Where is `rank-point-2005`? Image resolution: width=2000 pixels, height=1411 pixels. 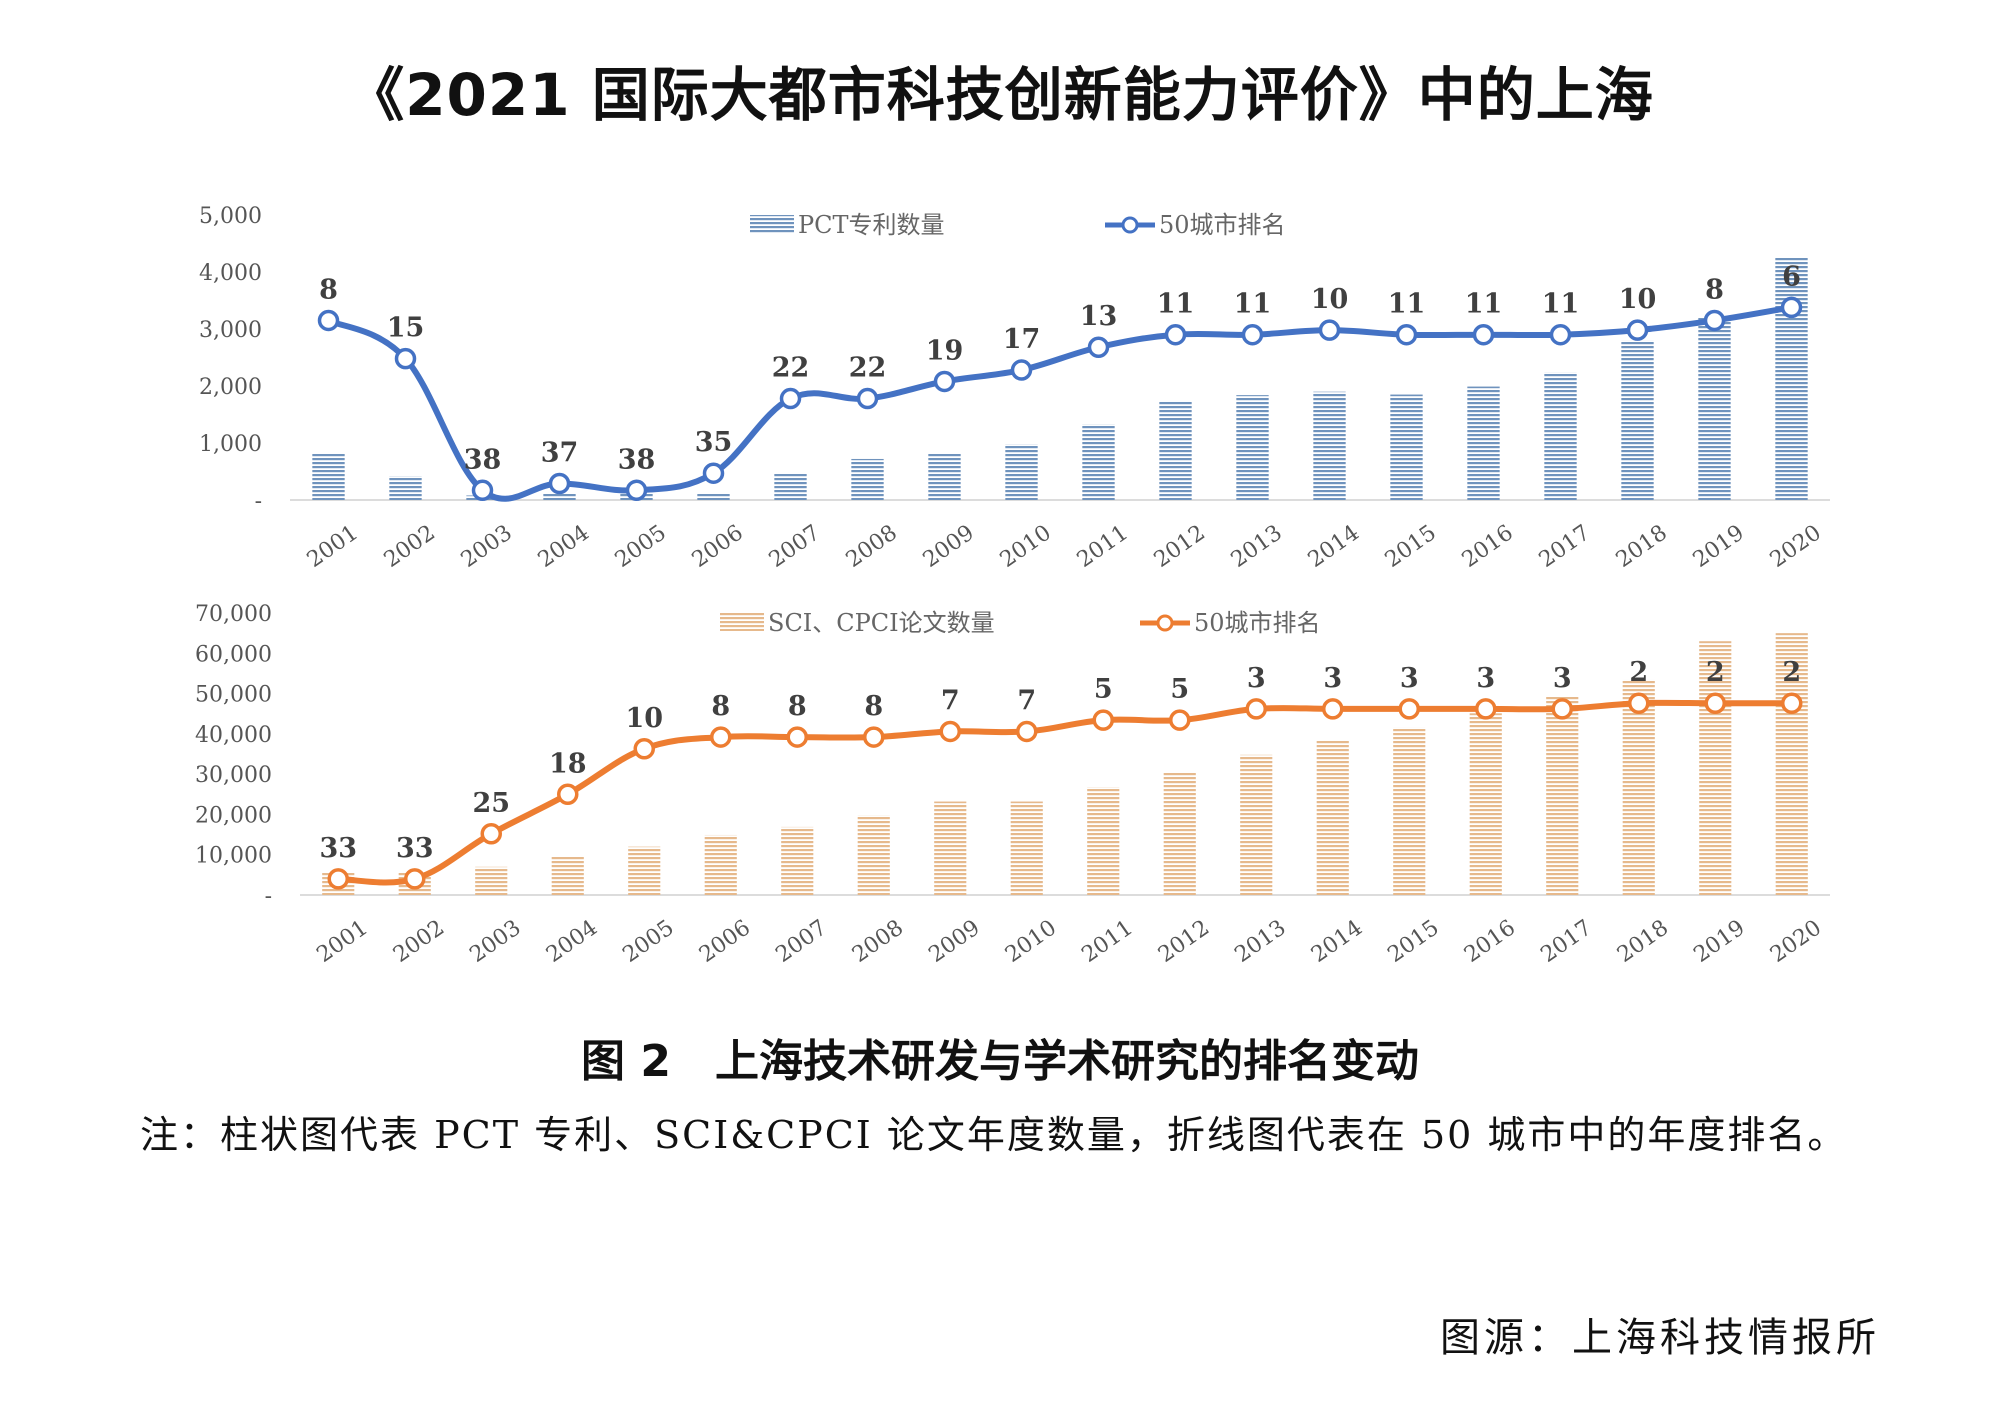
rank-point-2005 is located at coordinates (644, 749).